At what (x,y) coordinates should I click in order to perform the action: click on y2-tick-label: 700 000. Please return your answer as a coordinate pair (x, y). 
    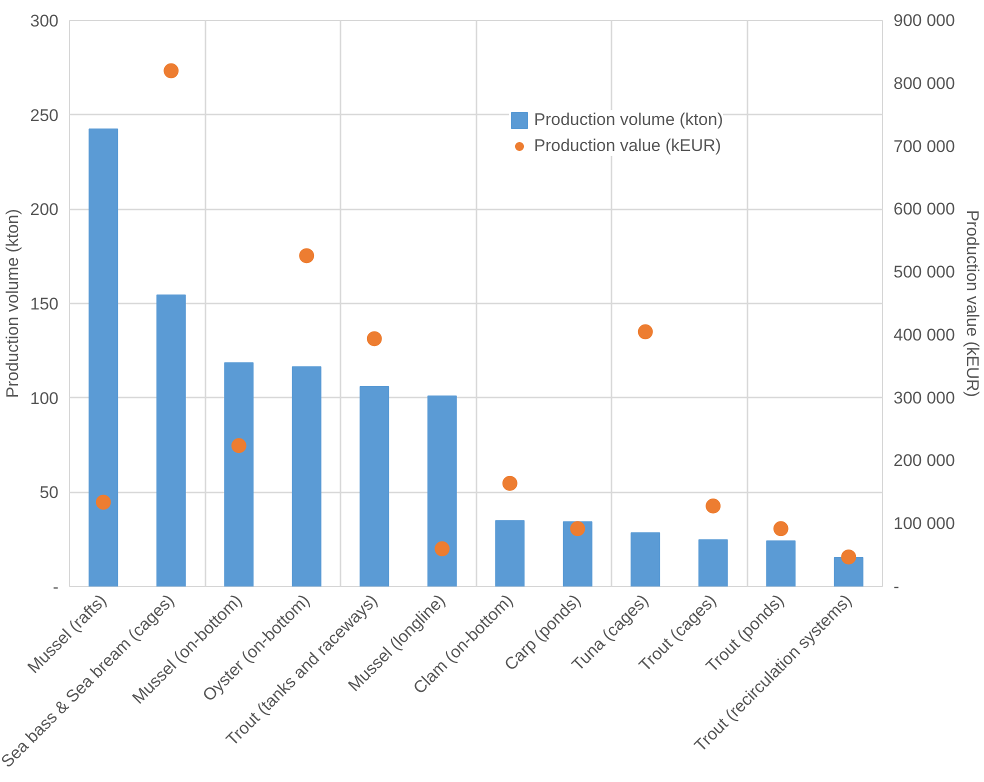
    Looking at the image, I should click on (924, 146).